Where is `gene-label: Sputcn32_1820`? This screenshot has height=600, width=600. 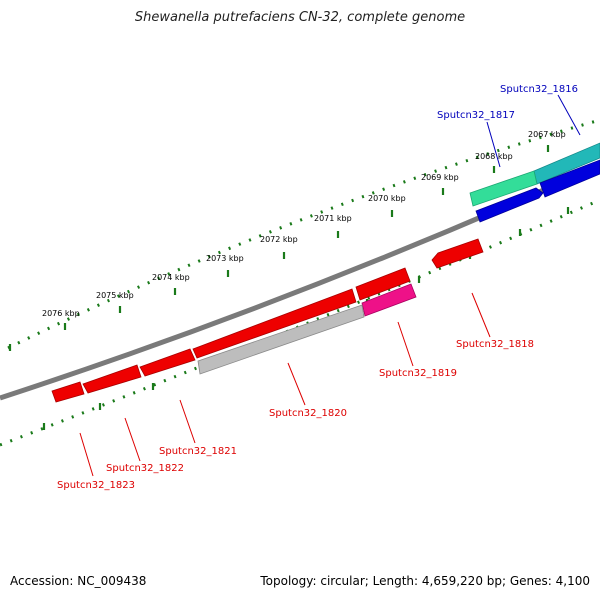 gene-label: Sputcn32_1820 is located at coordinates (308, 413).